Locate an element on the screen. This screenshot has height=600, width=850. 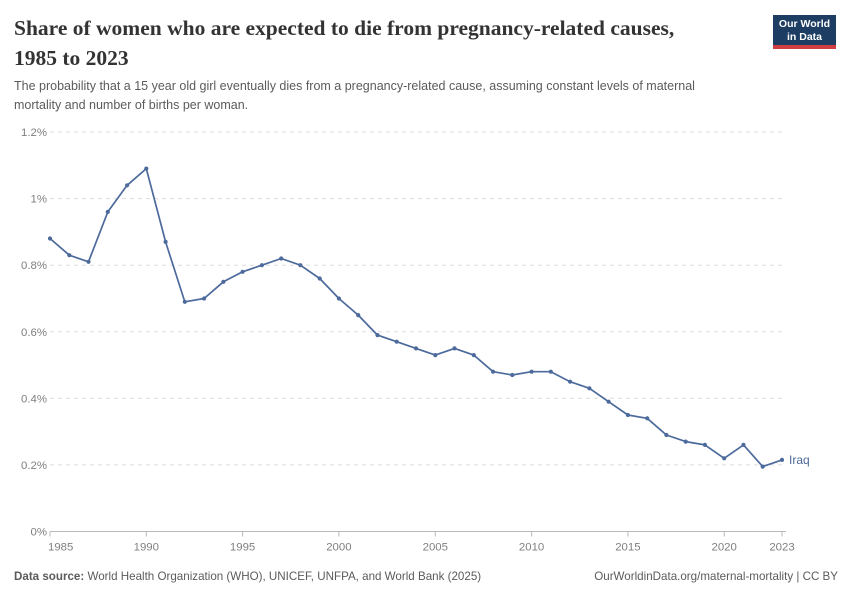
y-tick-label: 0.2% is located at coordinates (34, 466).